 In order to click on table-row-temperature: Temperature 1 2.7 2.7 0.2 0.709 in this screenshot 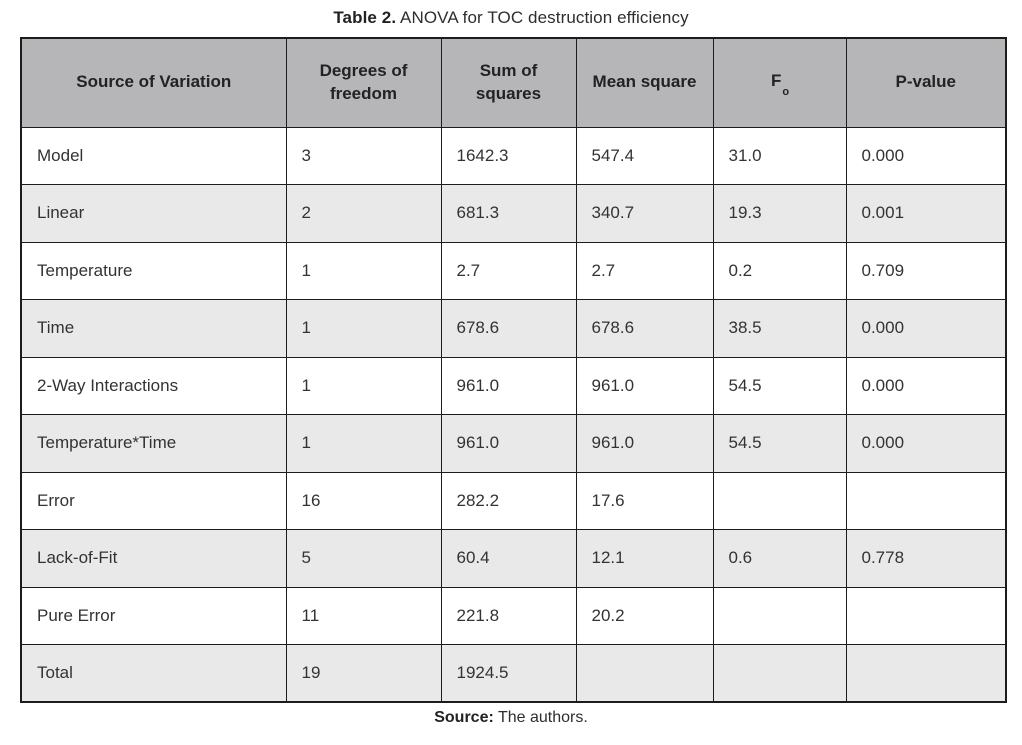, I will do `click(513, 270)`.